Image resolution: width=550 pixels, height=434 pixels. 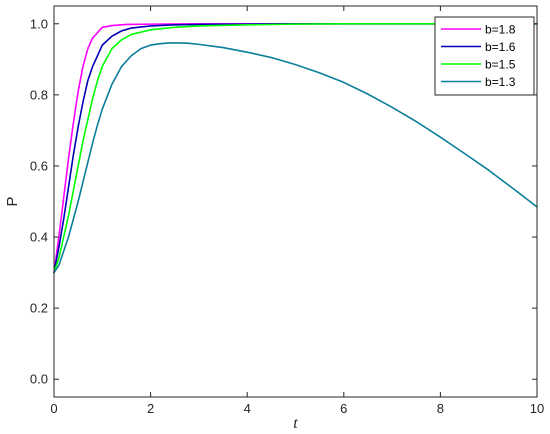 I want to click on y-tick-label: 0.4, so click(x=39, y=237).